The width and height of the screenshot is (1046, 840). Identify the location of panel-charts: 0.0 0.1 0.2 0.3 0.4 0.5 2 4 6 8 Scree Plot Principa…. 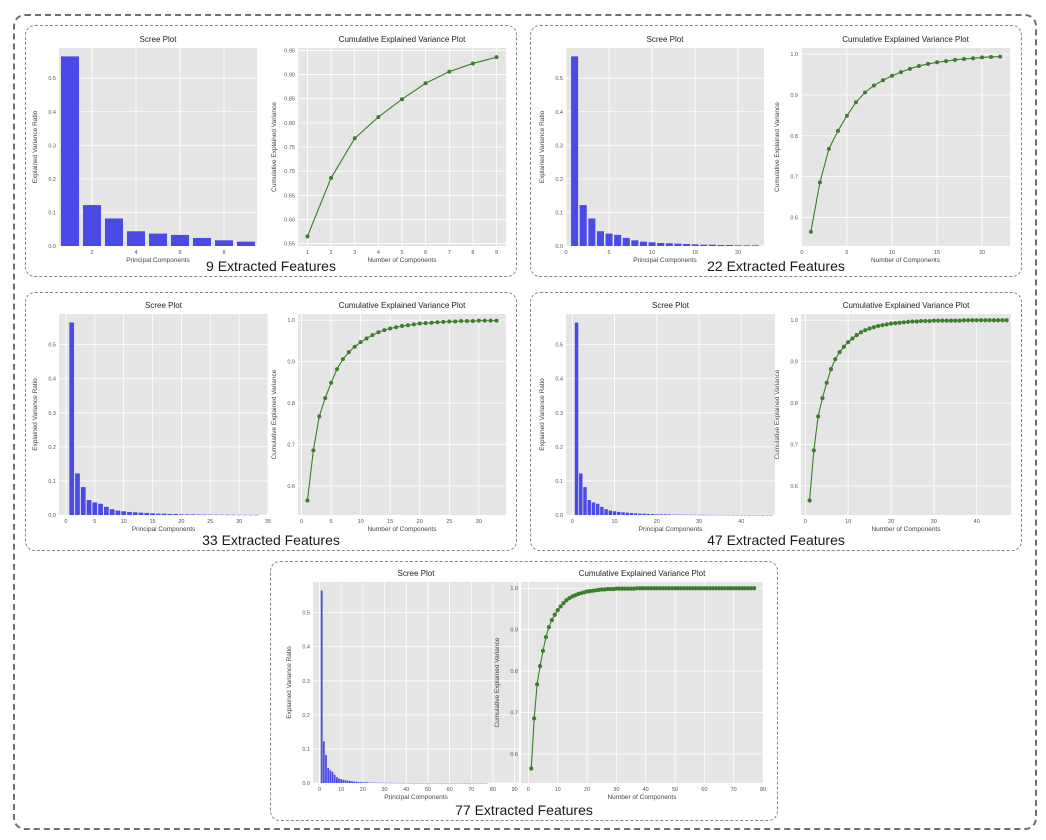
(269, 149).